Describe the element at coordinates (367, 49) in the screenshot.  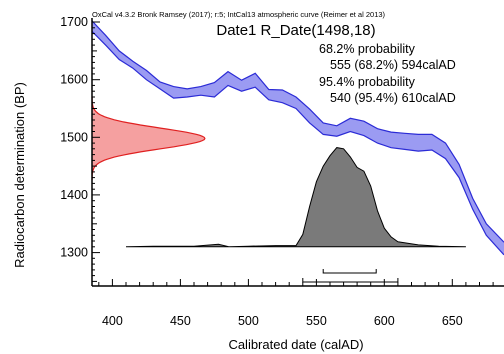
I see `p68-label: 68.2% probability` at that location.